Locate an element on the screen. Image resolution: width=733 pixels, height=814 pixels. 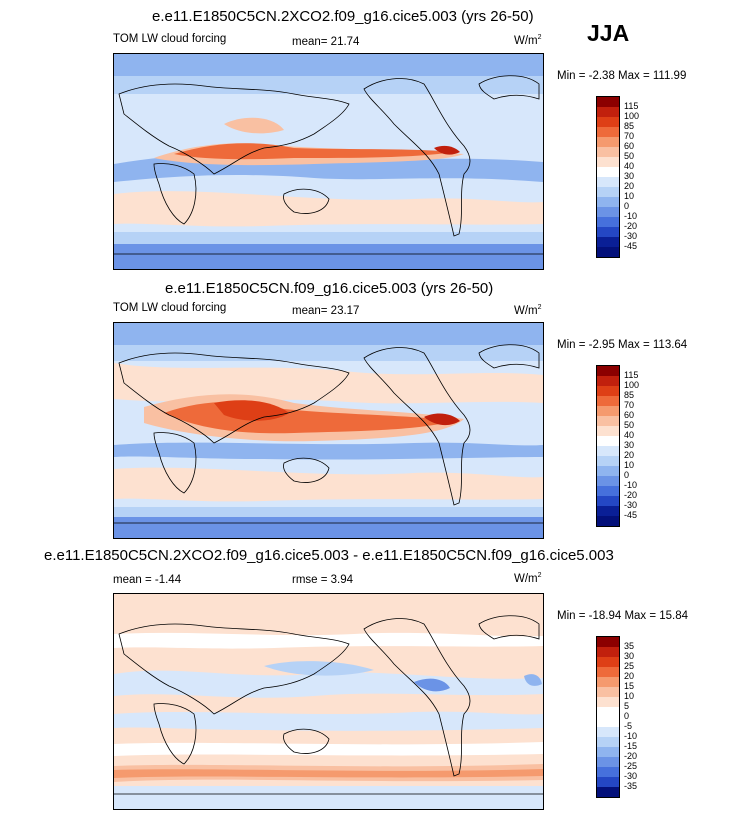
colorbar-tick: -5 is located at coordinates (628, 726).